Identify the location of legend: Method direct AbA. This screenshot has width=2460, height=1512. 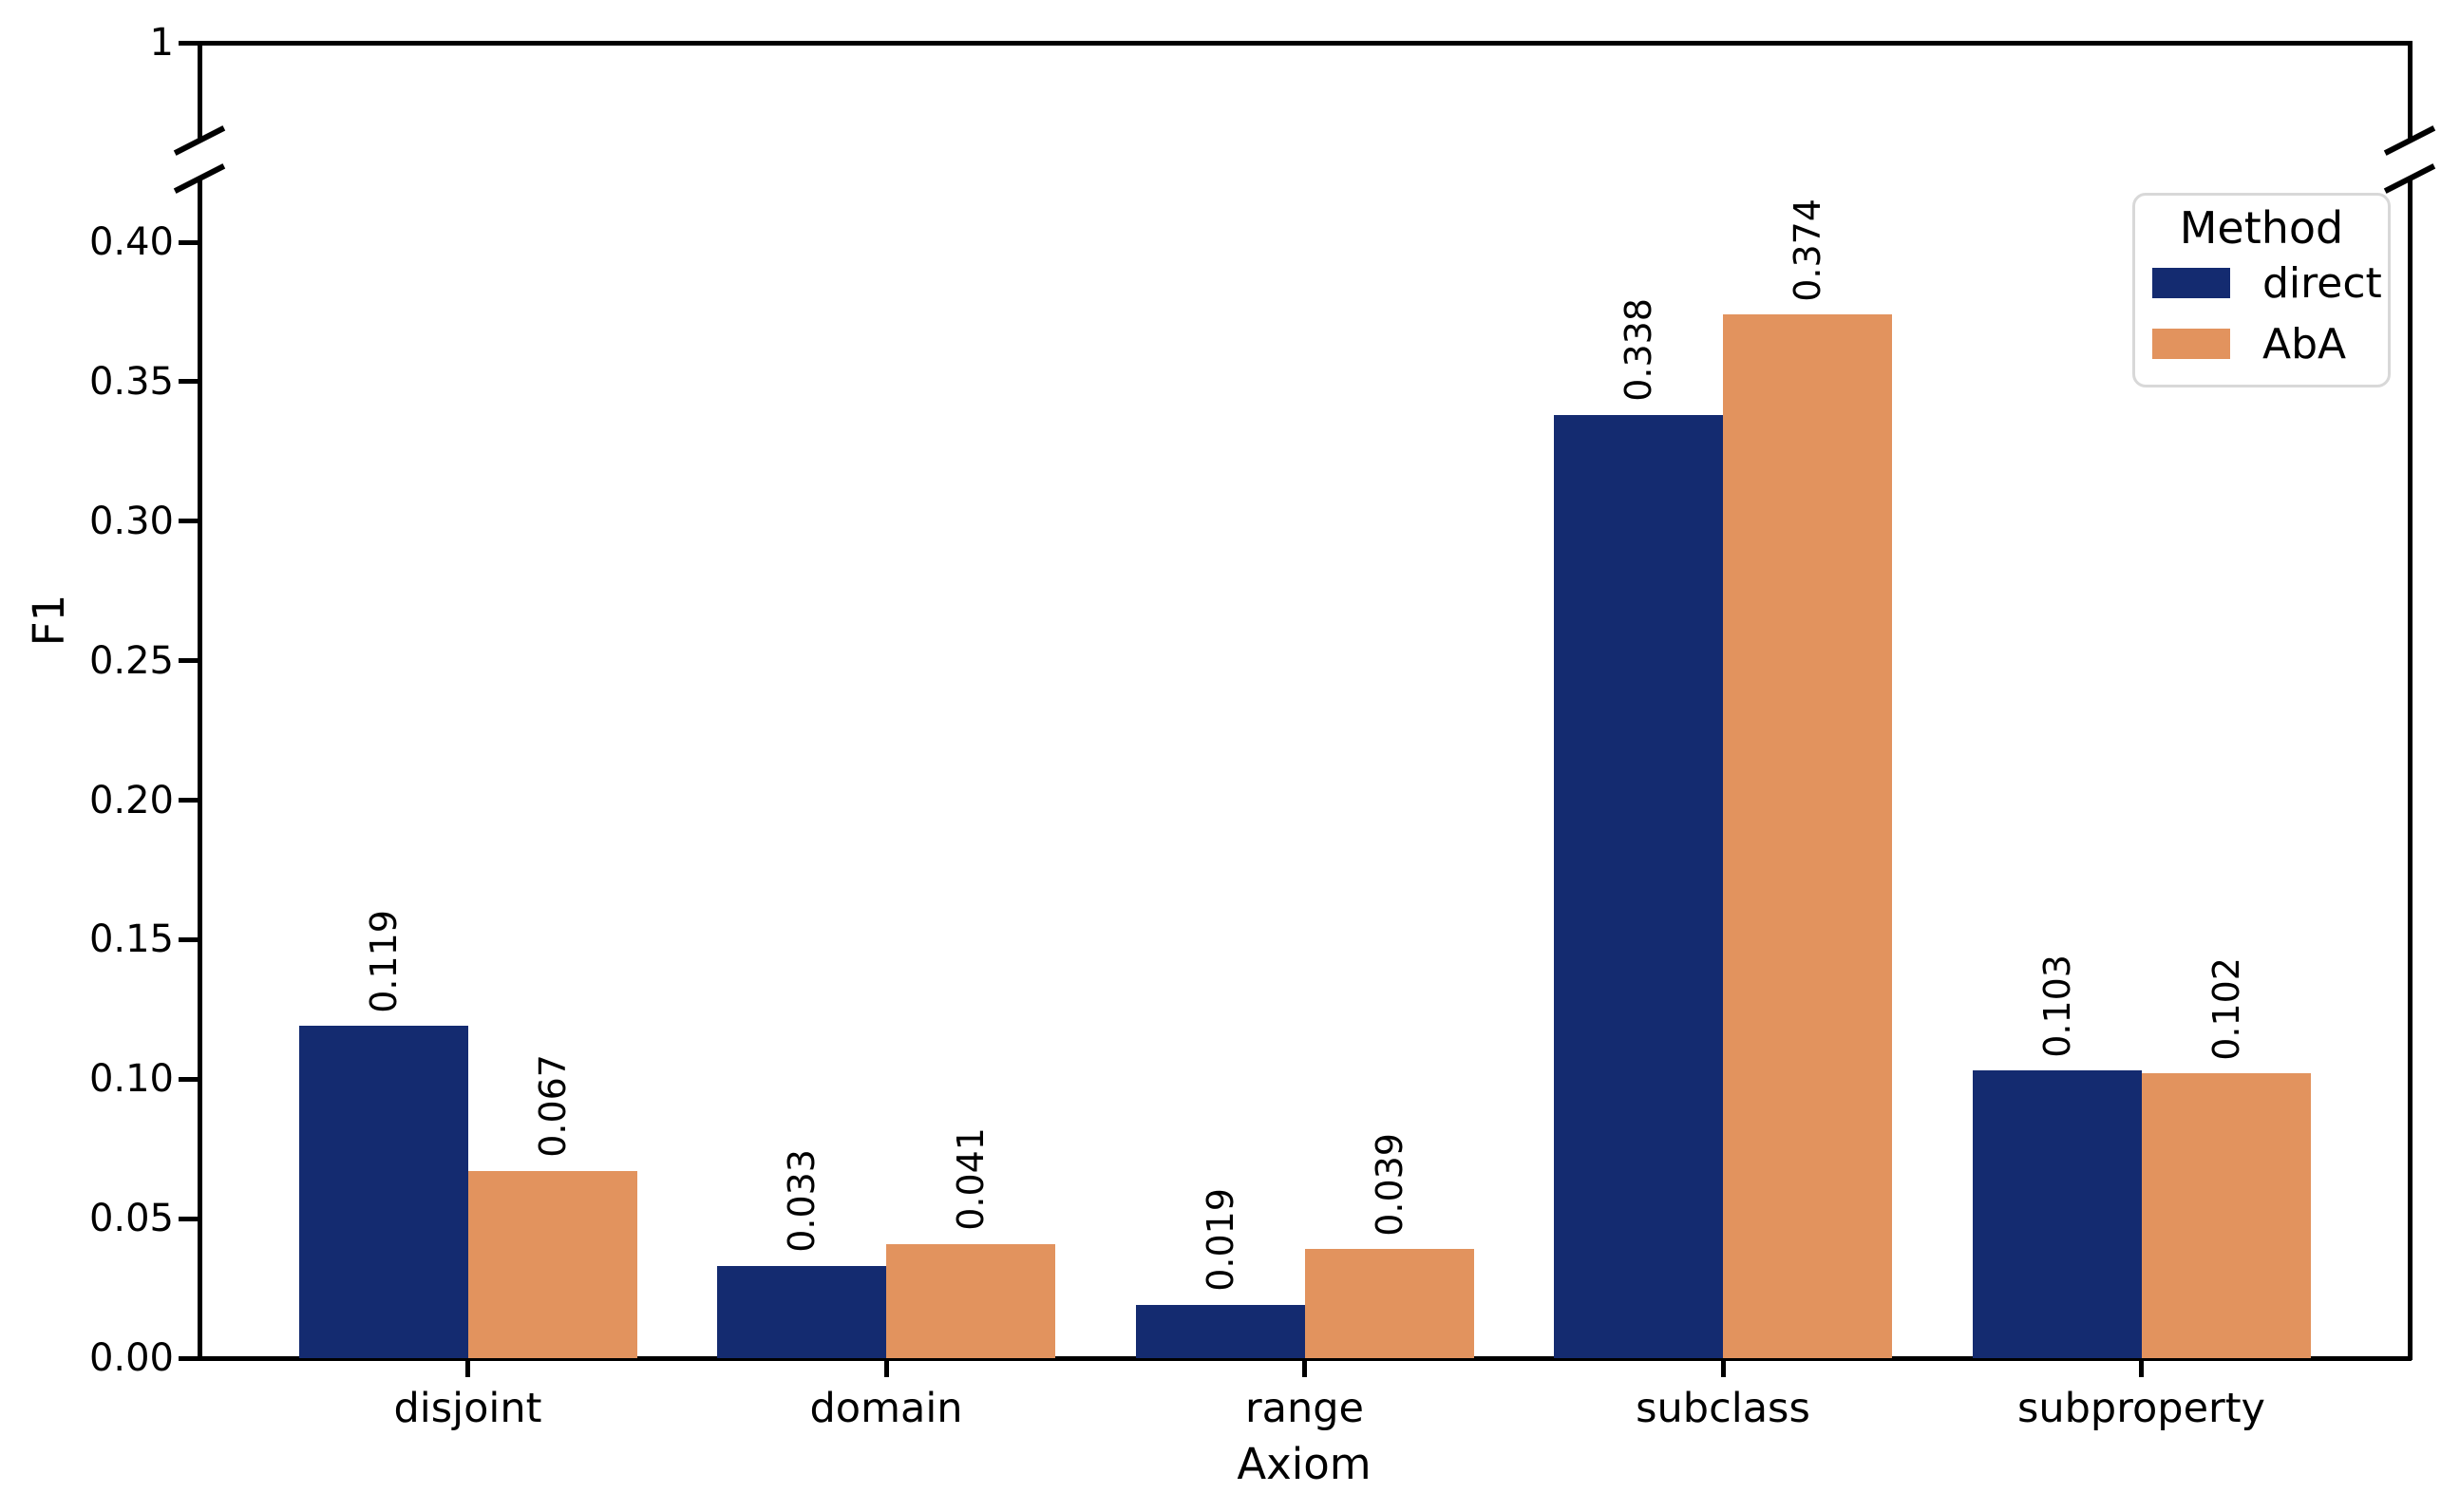
(2261, 290).